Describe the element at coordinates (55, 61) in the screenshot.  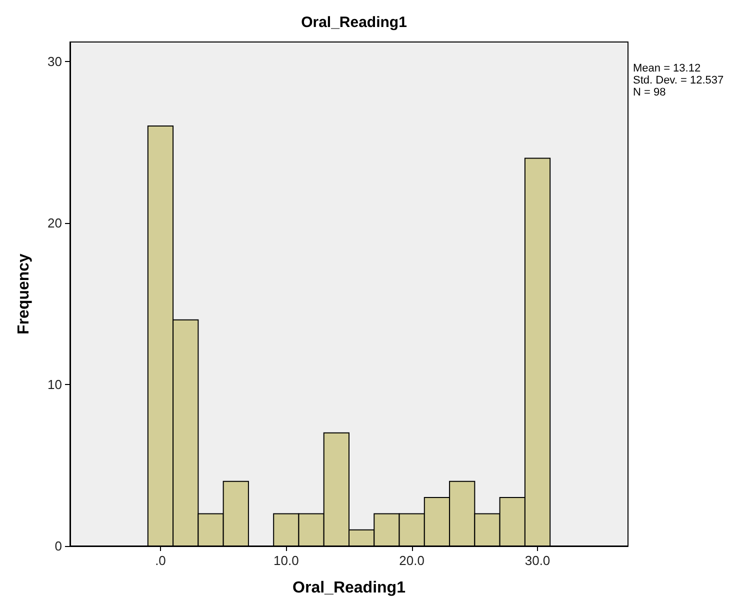
I see `y-tick-label: 30` at that location.